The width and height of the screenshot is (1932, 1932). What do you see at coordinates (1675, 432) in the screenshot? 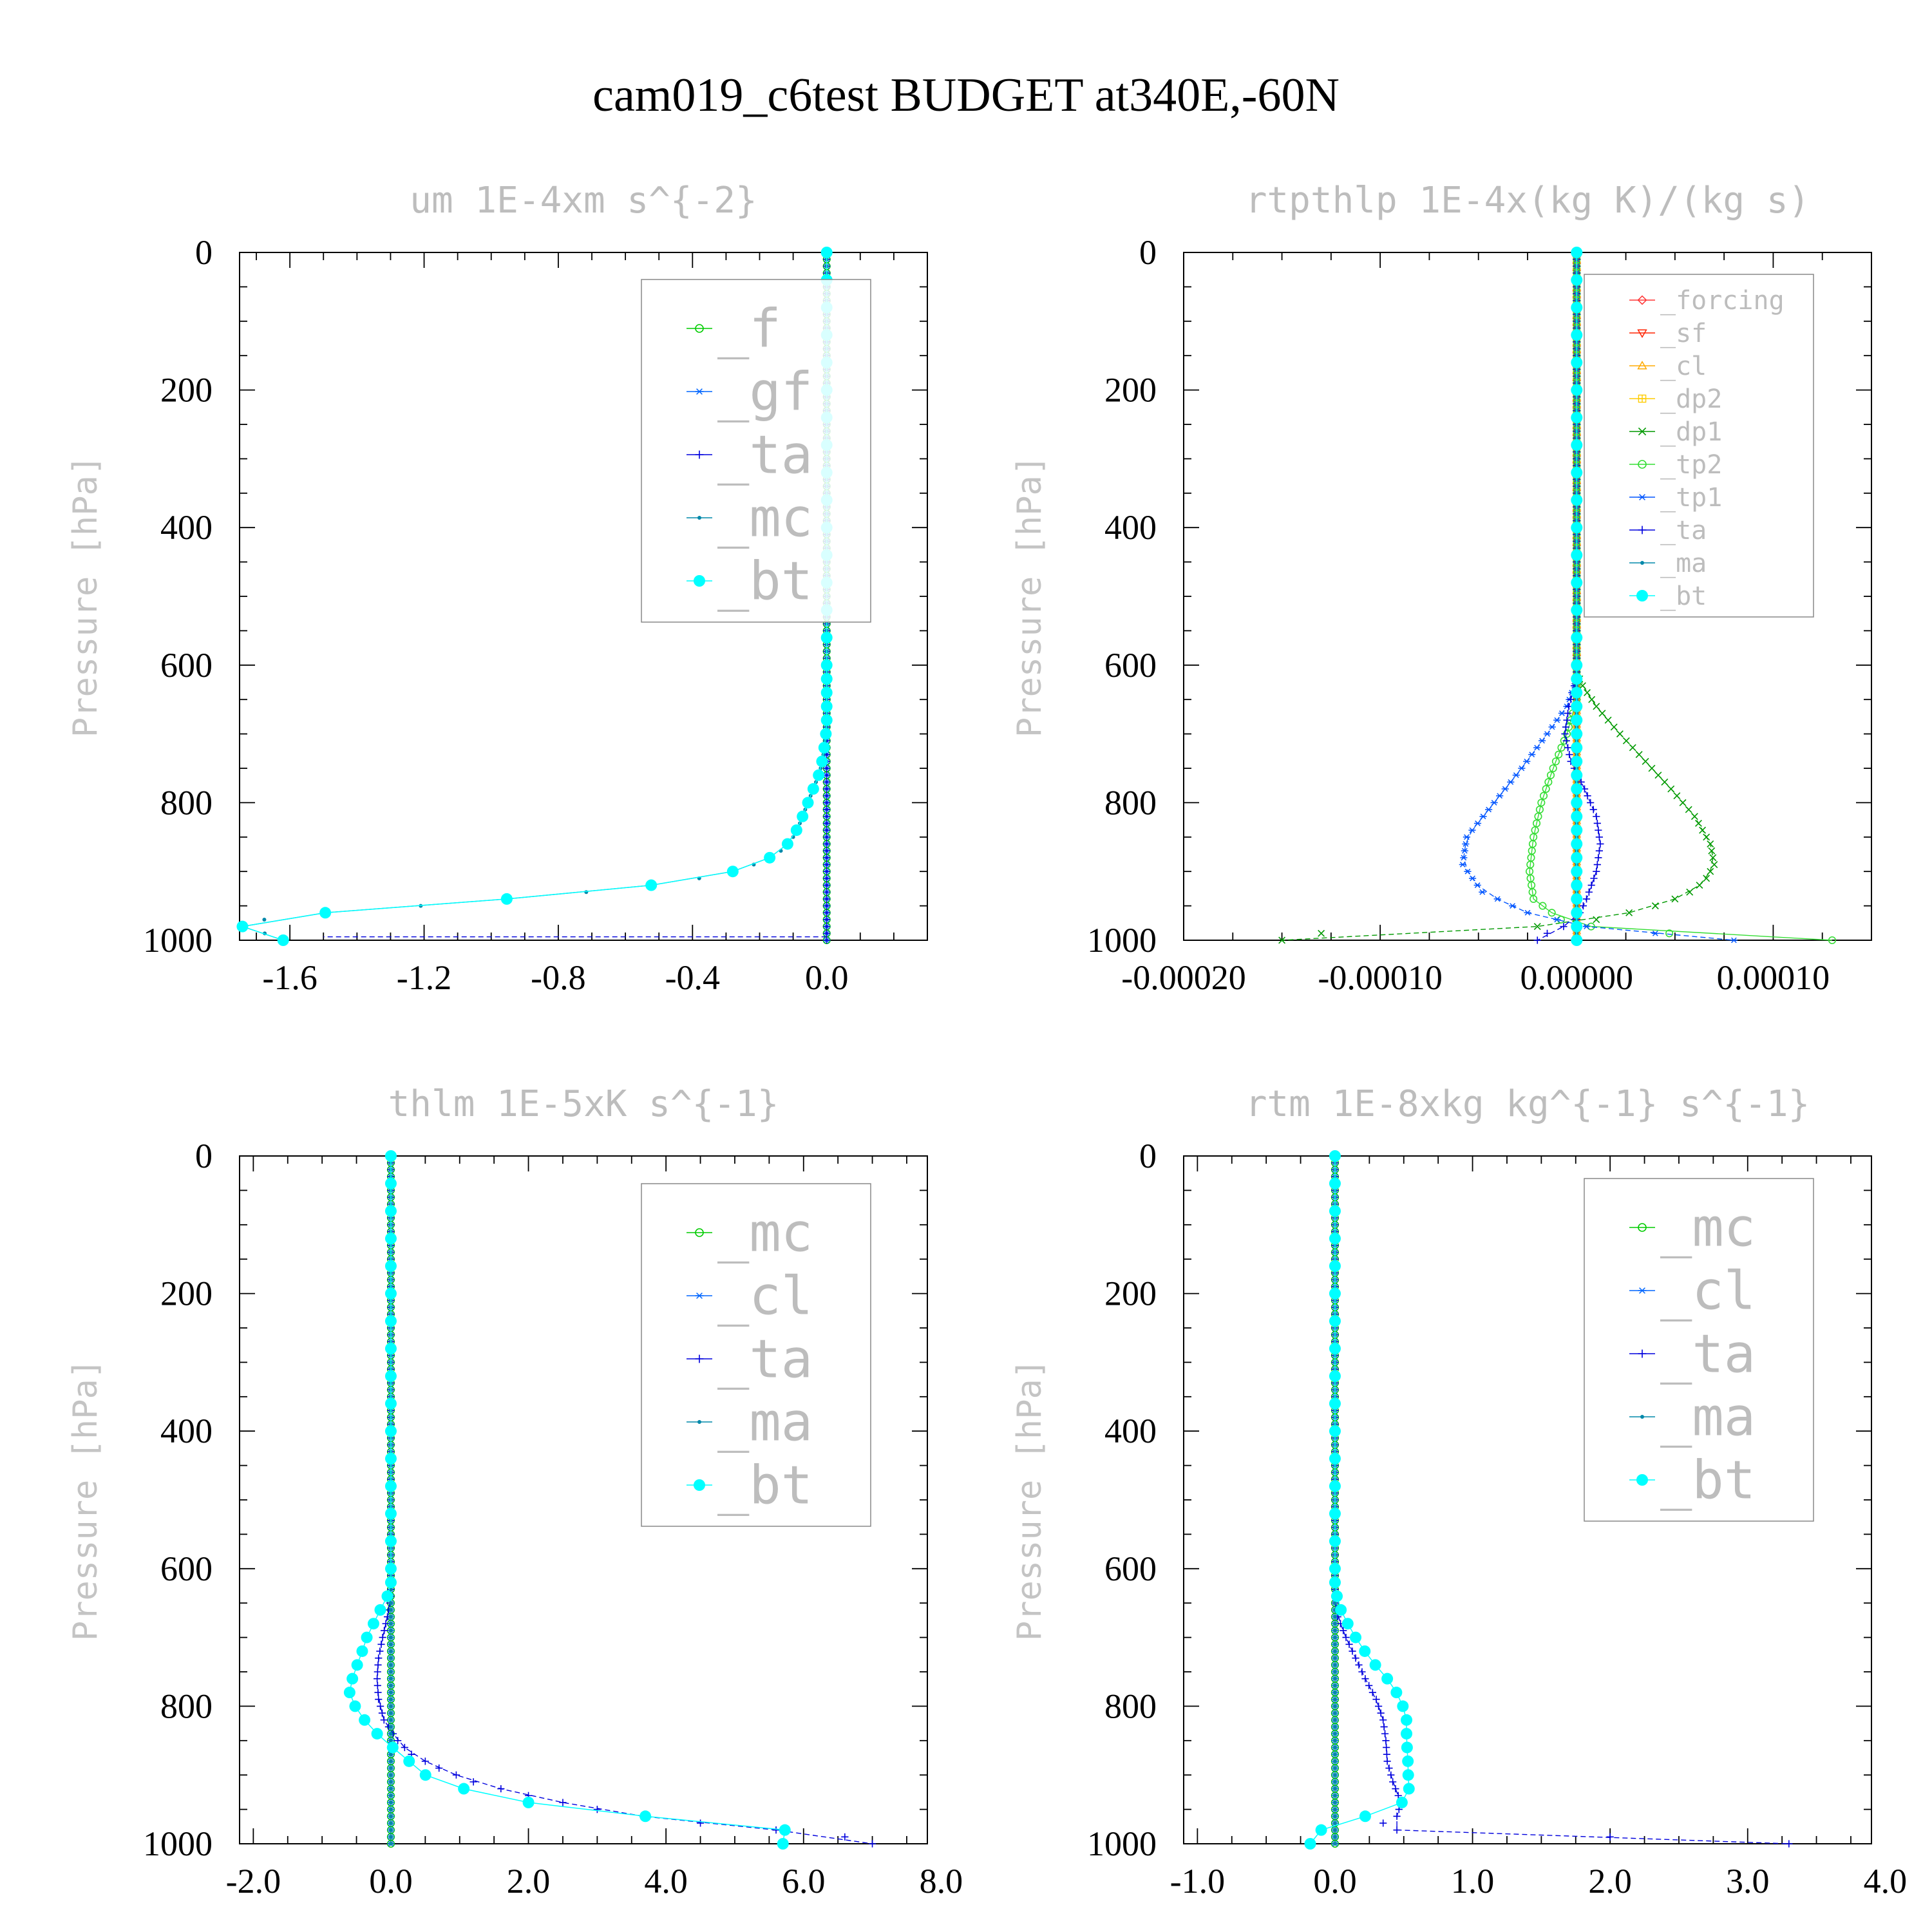
I see `legend-item: _dp1` at bounding box center [1675, 432].